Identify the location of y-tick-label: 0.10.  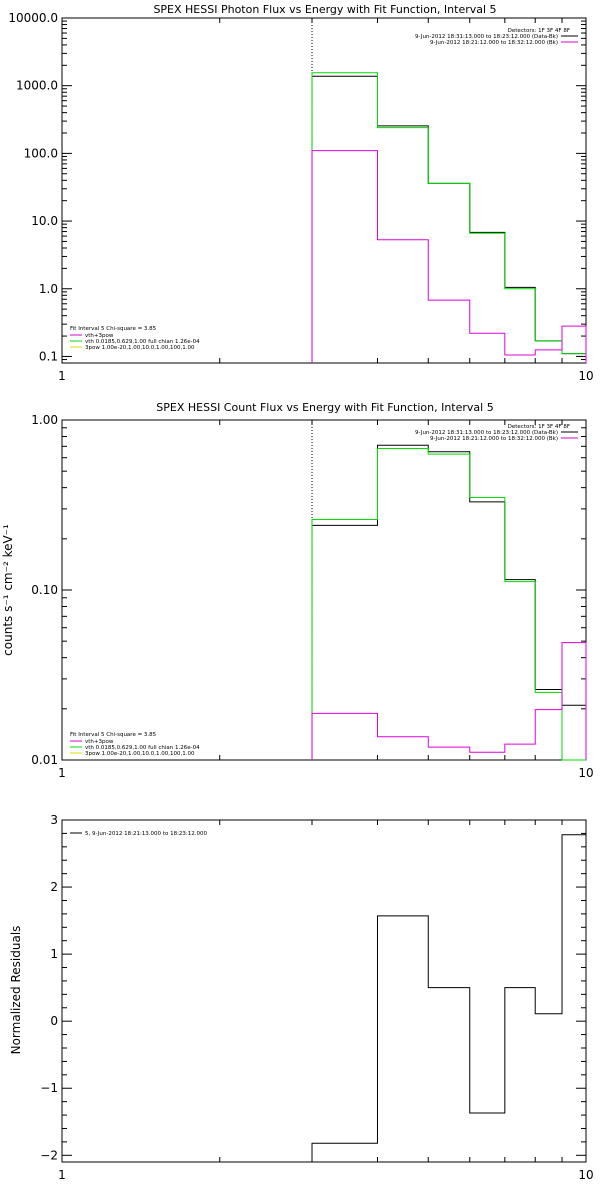
(44, 590).